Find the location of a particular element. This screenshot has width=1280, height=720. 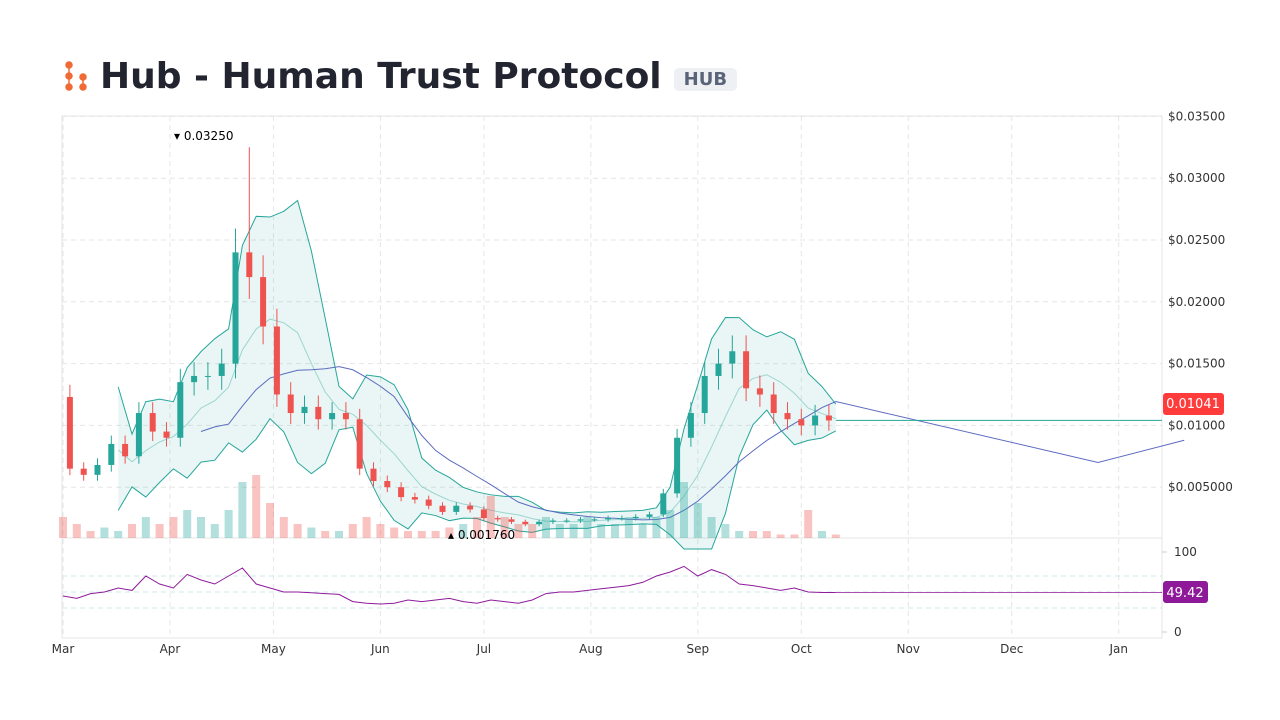

price-tag is located at coordinates (1193, 404).